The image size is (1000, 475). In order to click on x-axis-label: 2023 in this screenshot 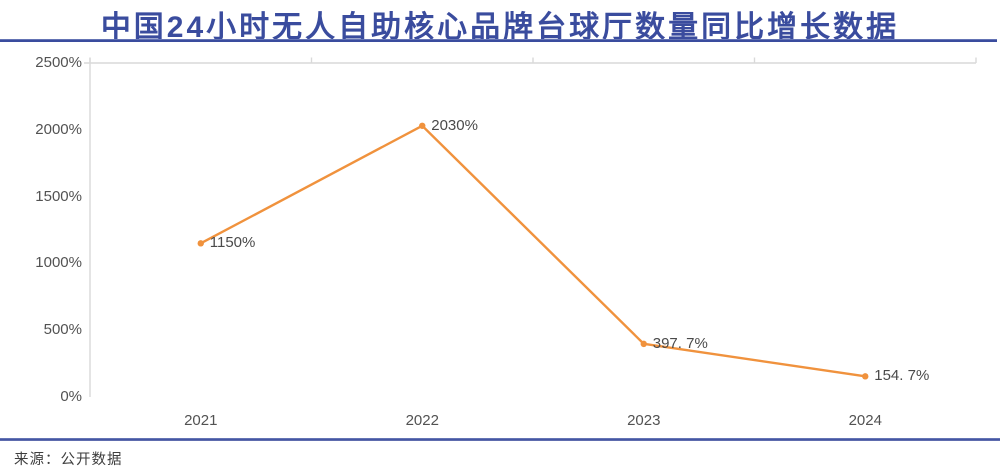, I will do `click(644, 420)`.